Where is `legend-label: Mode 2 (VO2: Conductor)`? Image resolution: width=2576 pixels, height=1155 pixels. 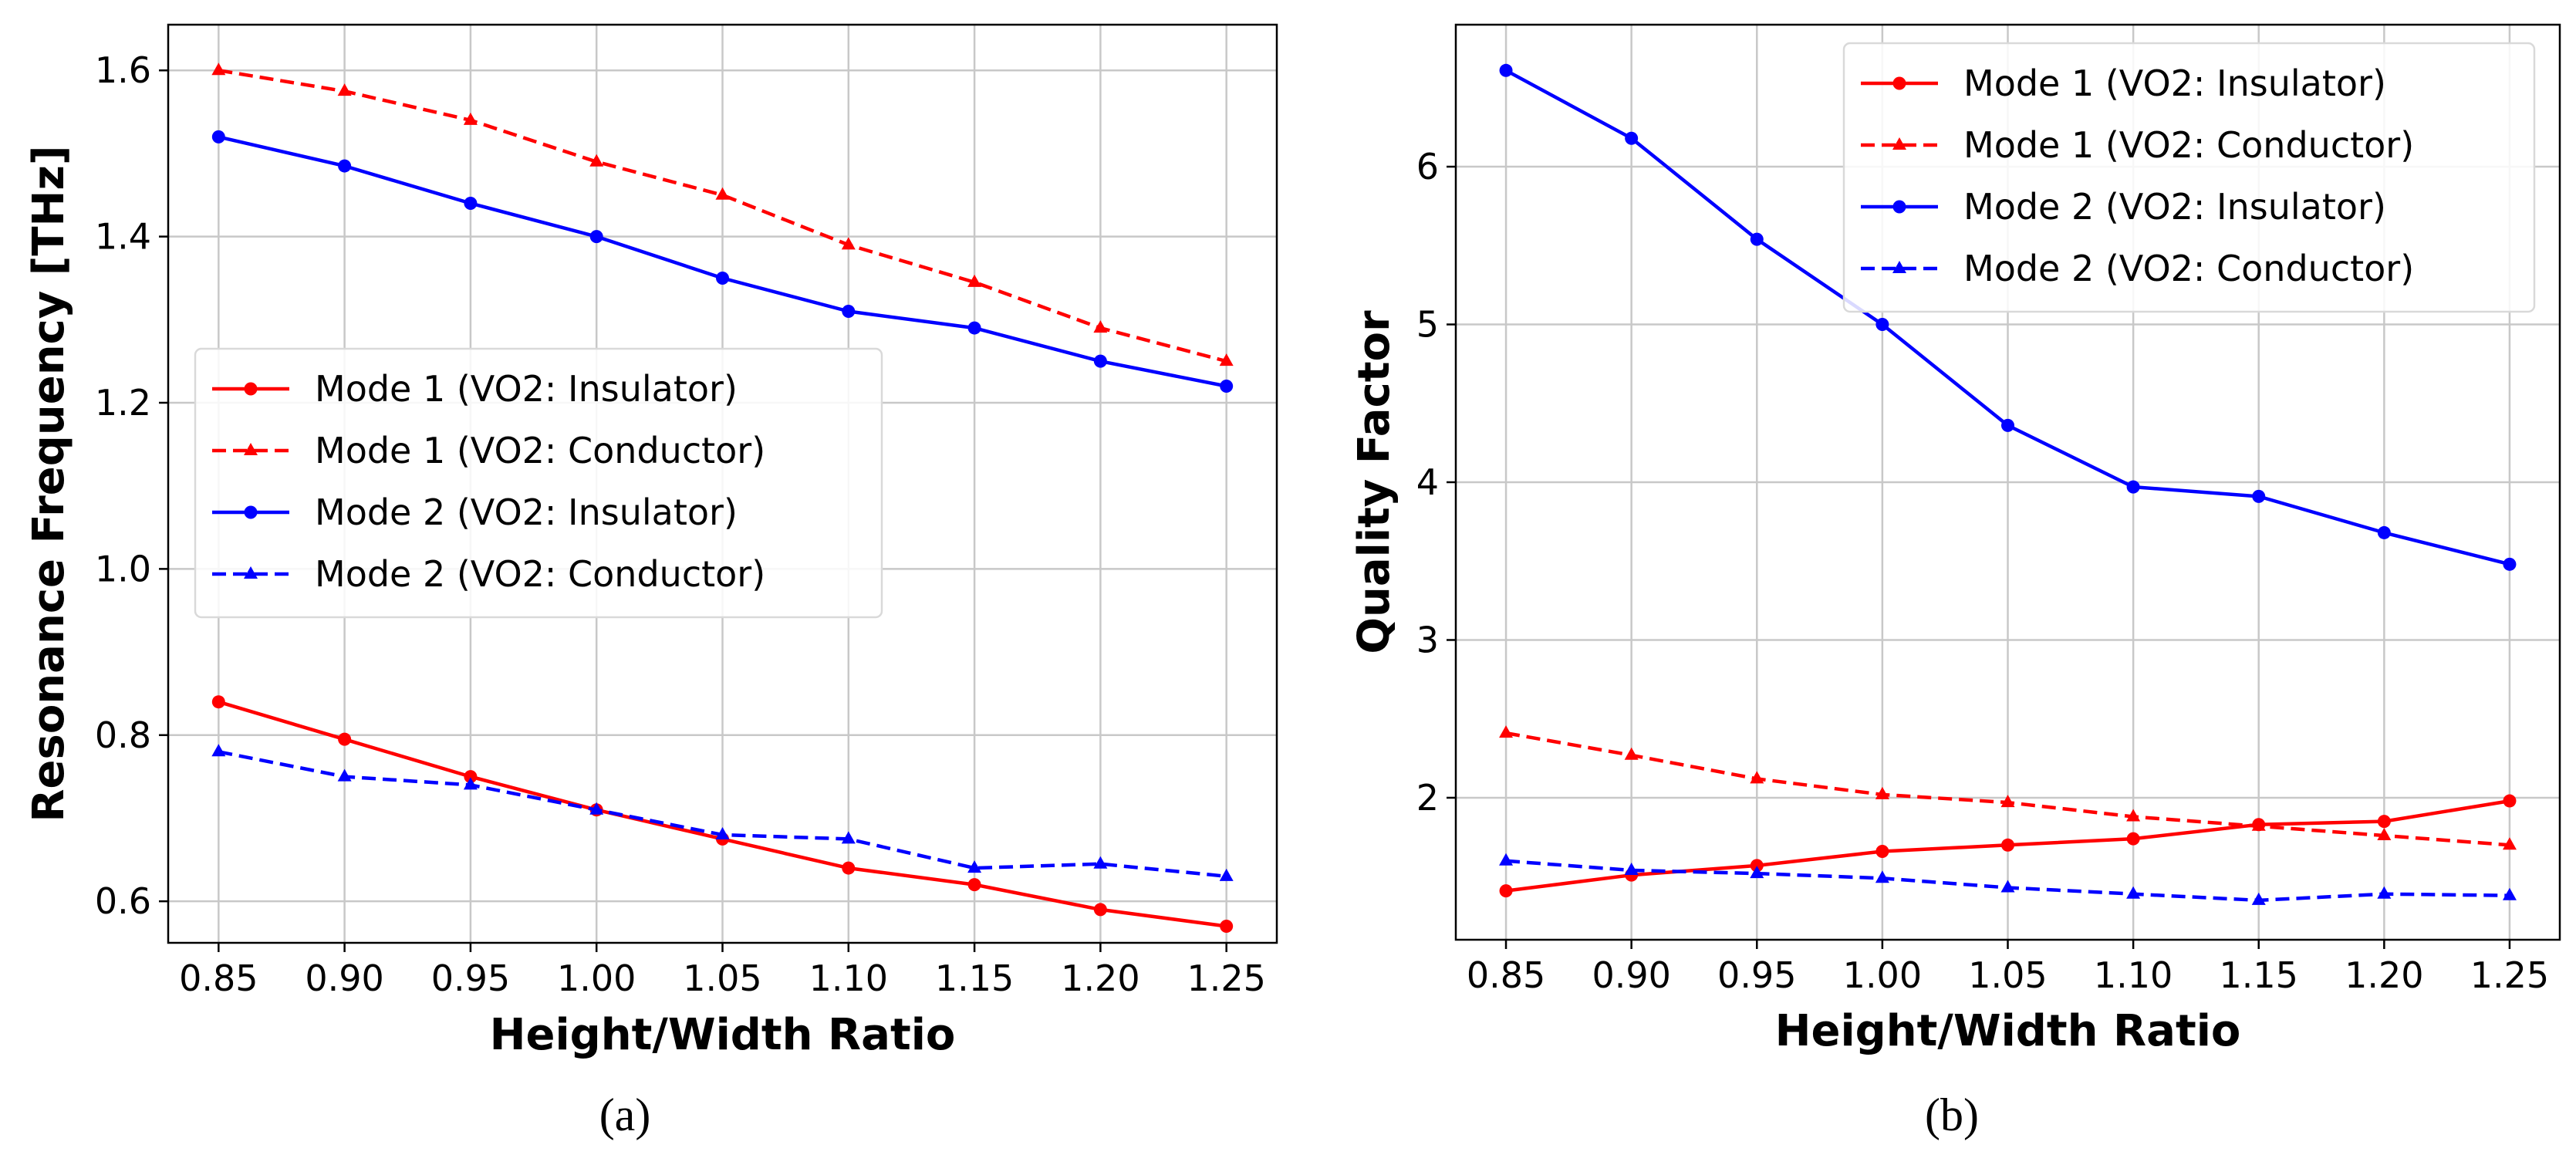 legend-label: Mode 2 (VO2: Conductor) is located at coordinates (2189, 268).